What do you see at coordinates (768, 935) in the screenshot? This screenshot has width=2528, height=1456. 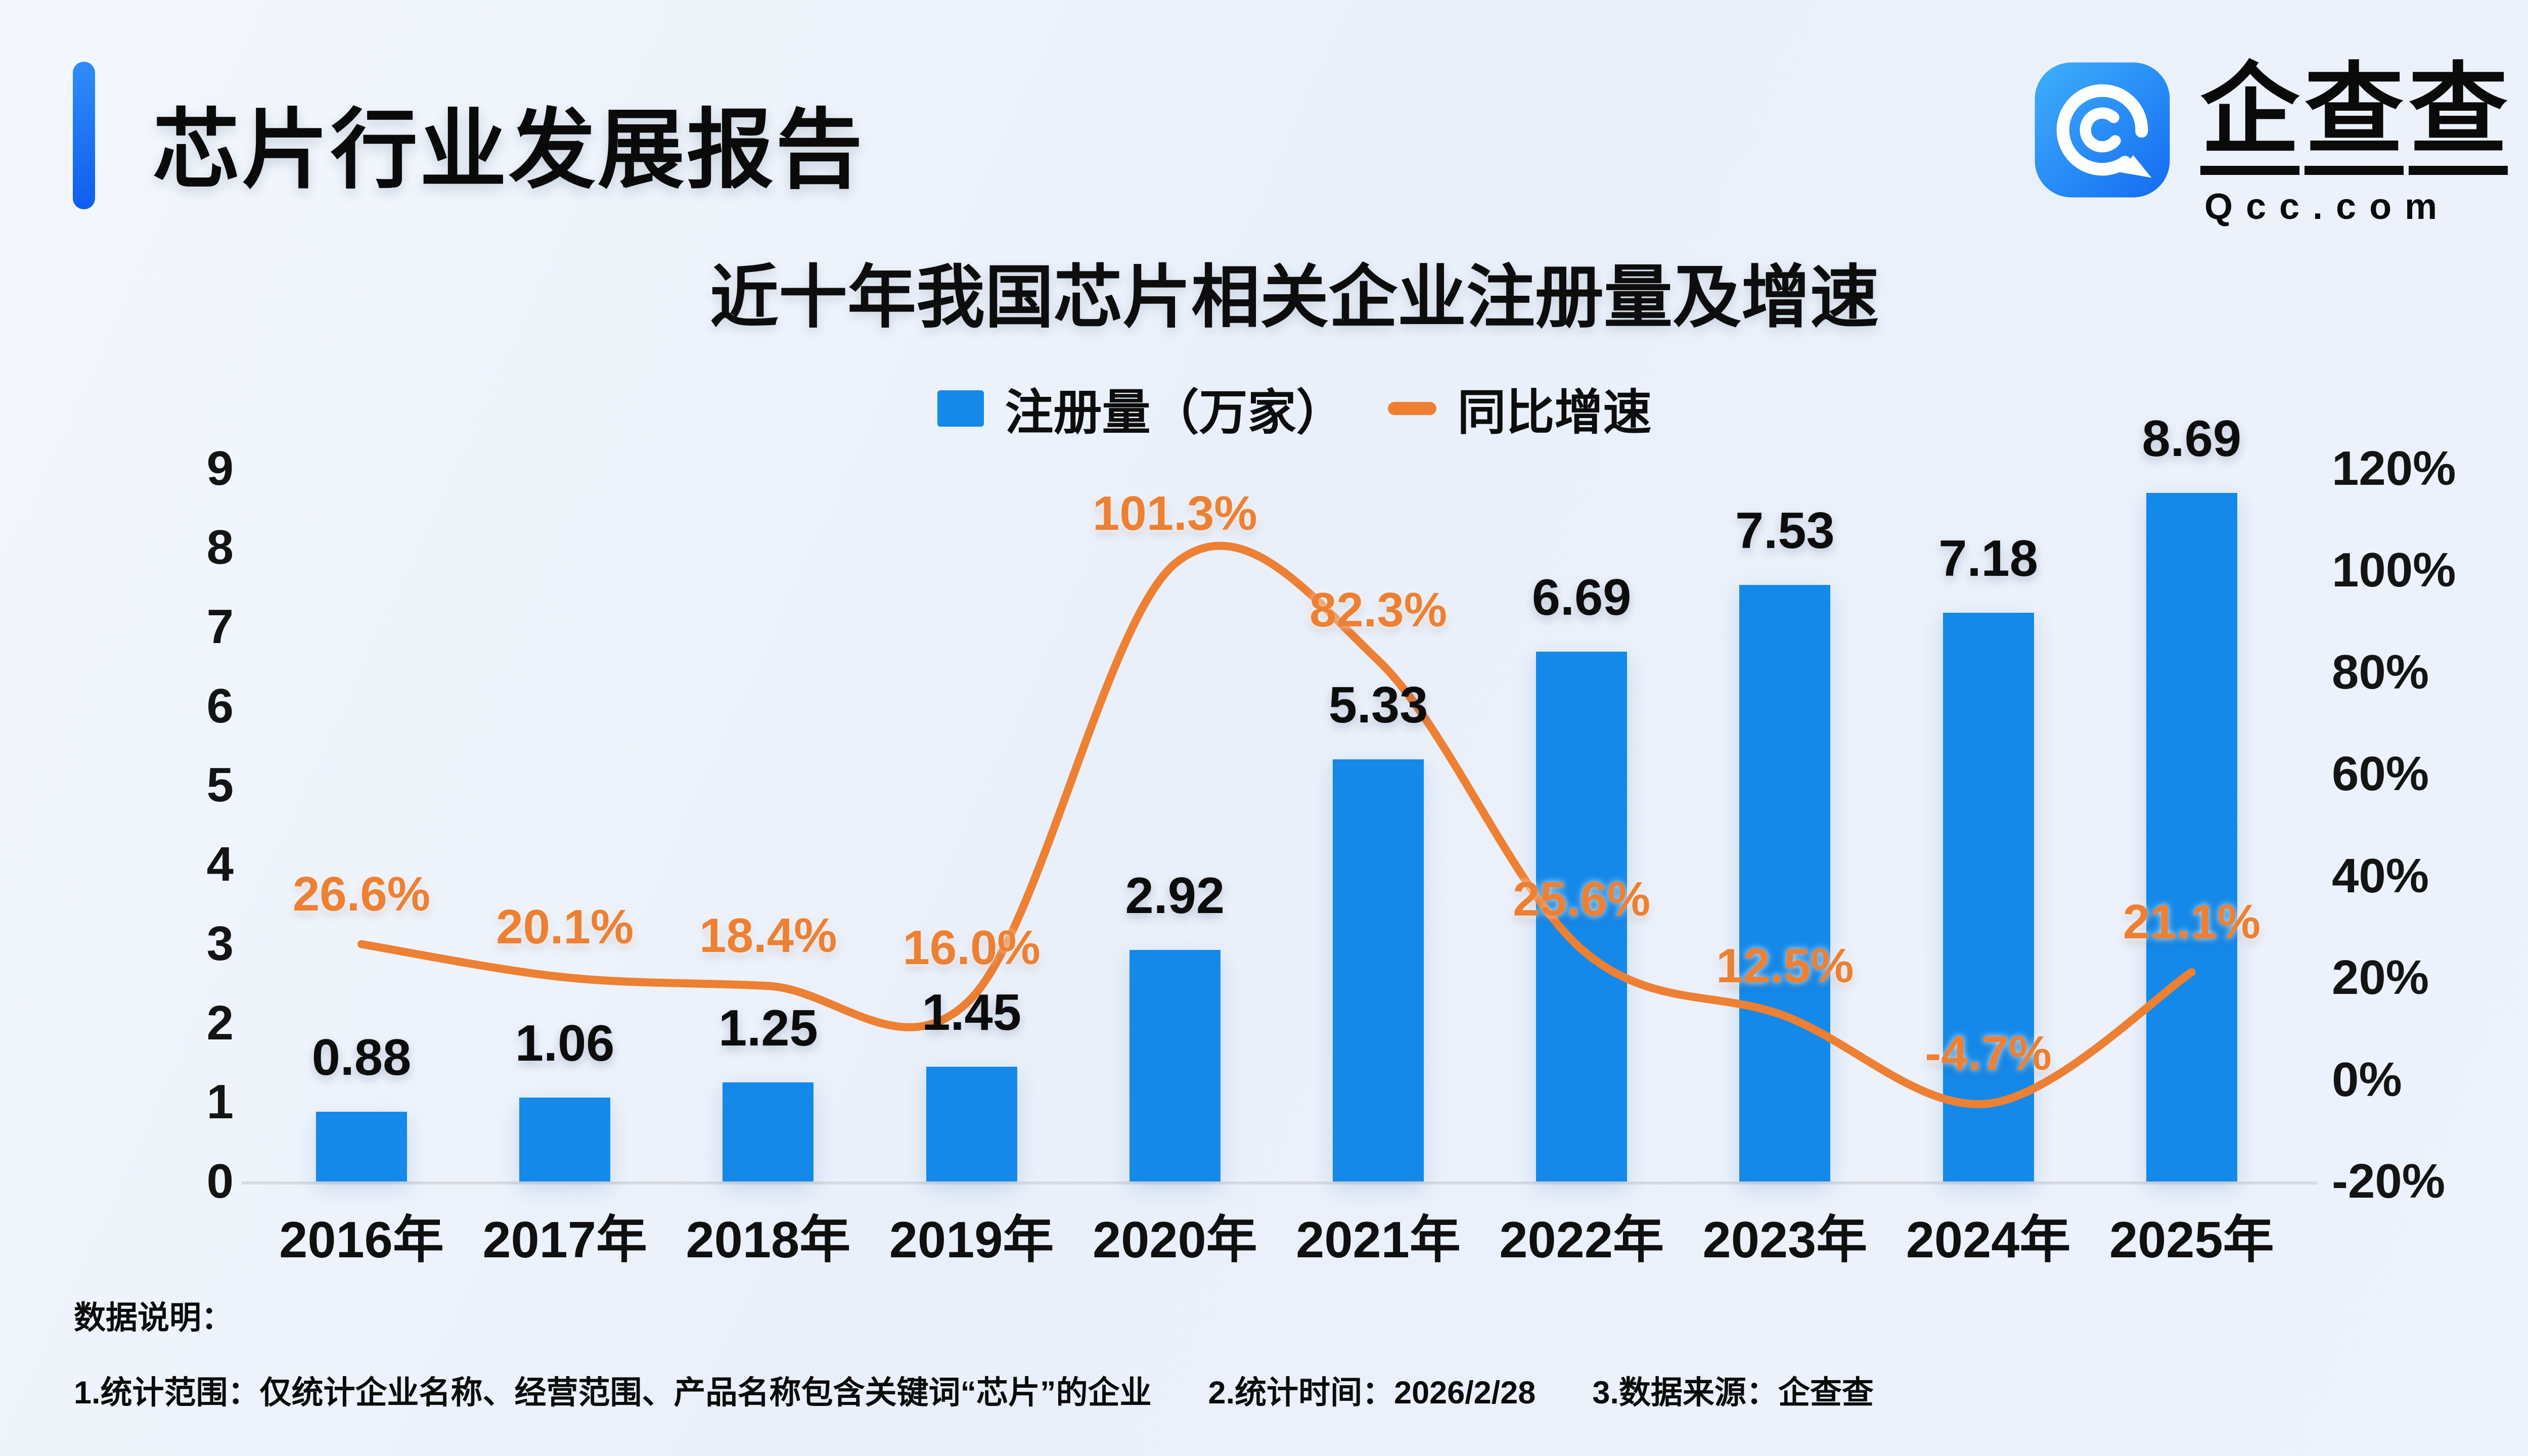 I see `growth-rate-label: 18.4%` at bounding box center [768, 935].